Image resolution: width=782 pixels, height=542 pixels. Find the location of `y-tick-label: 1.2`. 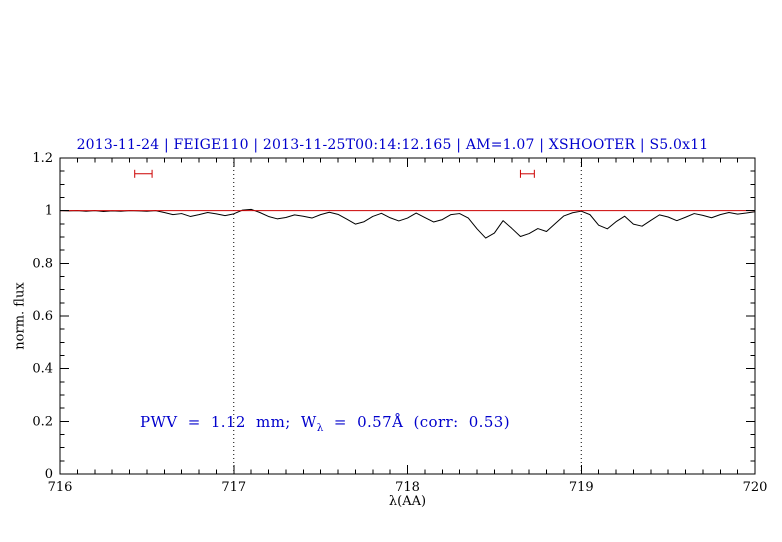

y-tick-label: 1.2 is located at coordinates (42, 158).